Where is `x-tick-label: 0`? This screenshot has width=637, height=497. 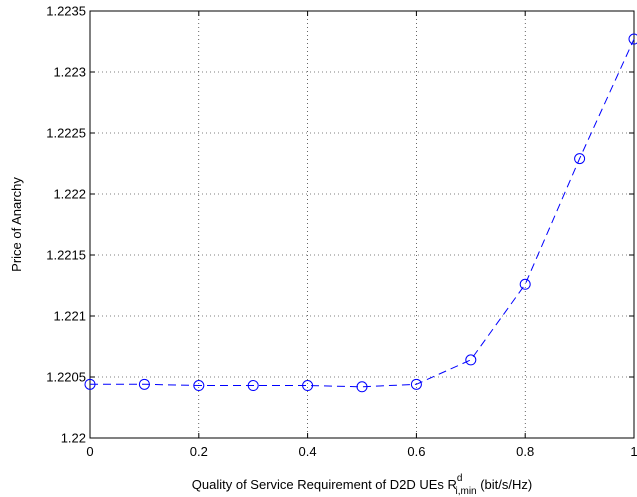
x-tick-label: 0 is located at coordinates (89, 451).